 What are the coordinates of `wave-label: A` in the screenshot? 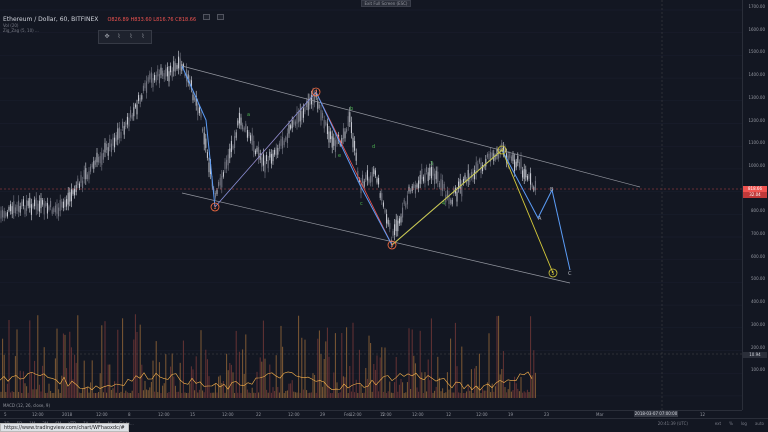 It's located at (540, 219).